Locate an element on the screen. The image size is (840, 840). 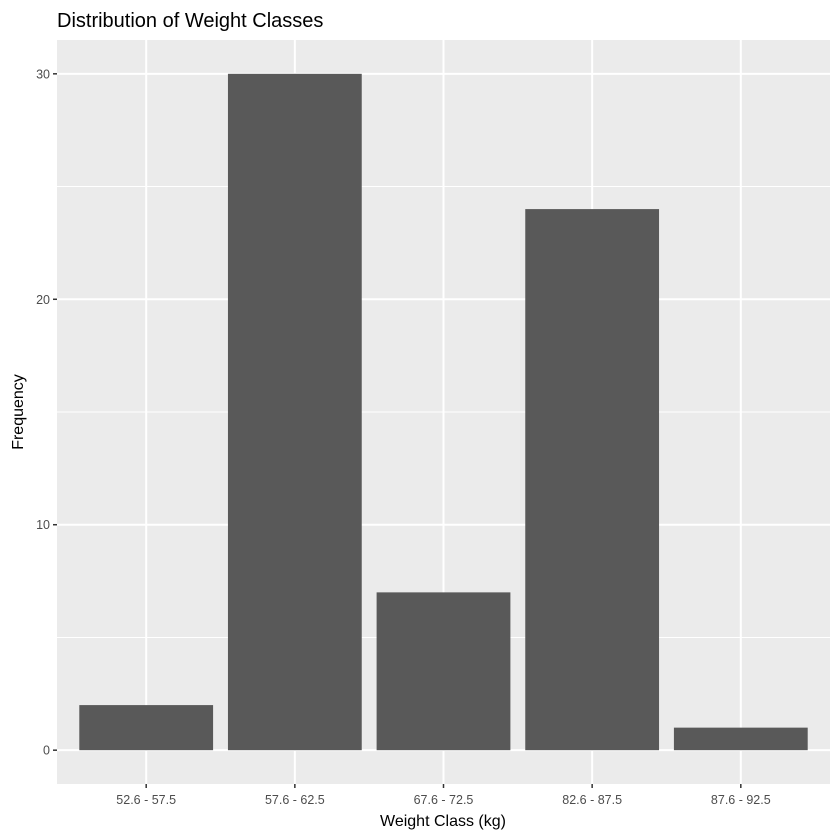
y-axis: 0 10 20 30 is located at coordinates (46, 412).